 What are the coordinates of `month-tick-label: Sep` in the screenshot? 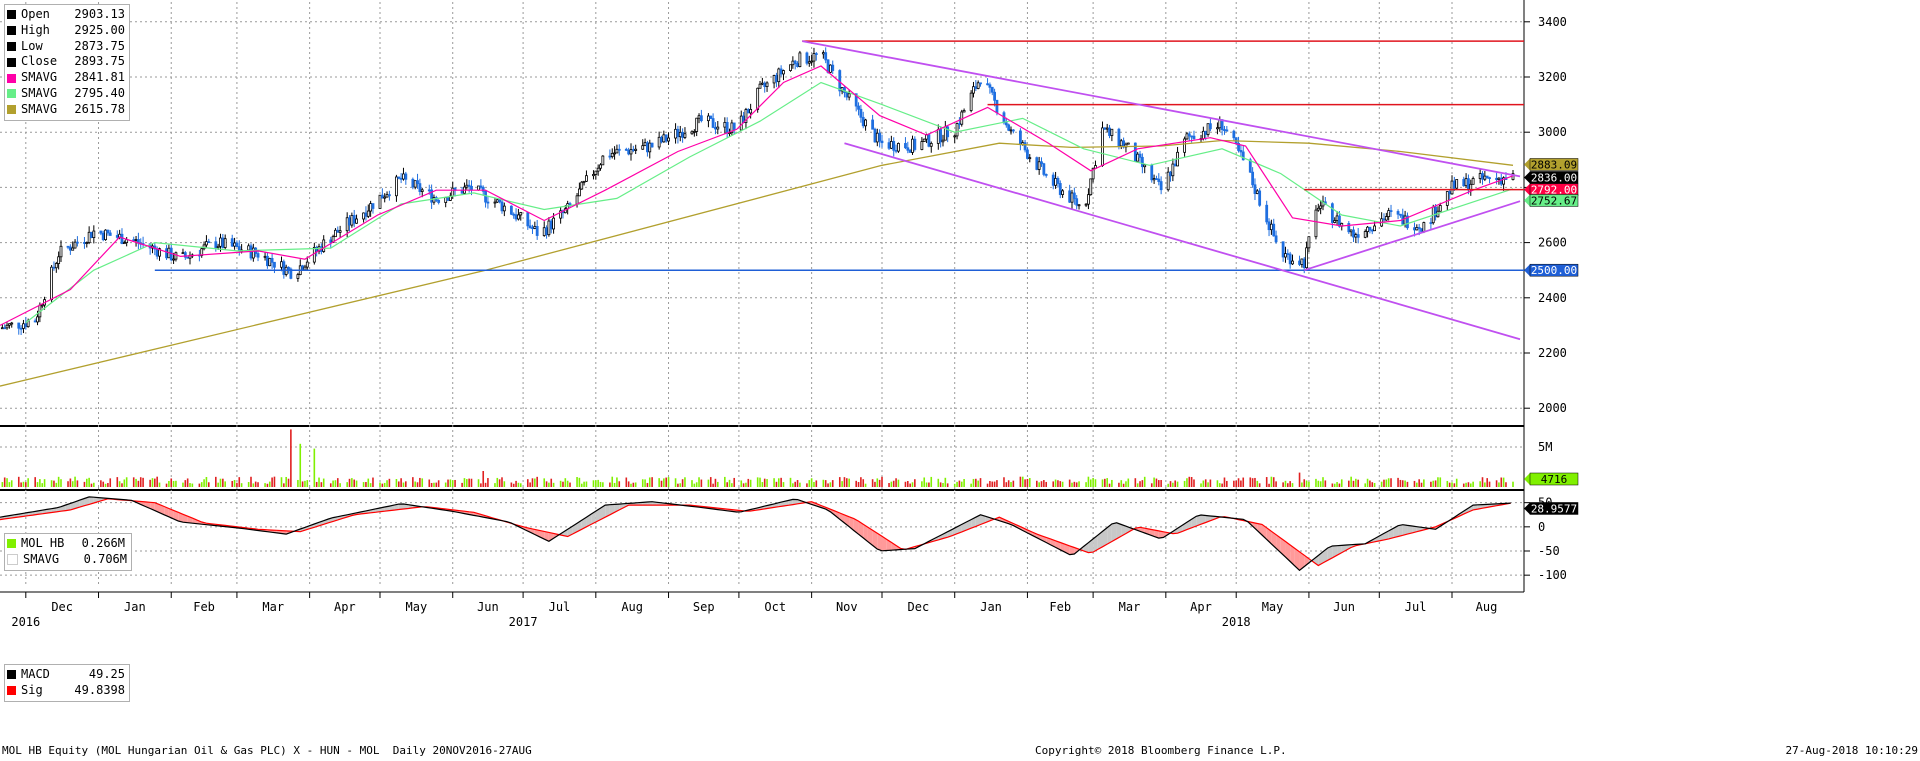 It's located at (704, 607).